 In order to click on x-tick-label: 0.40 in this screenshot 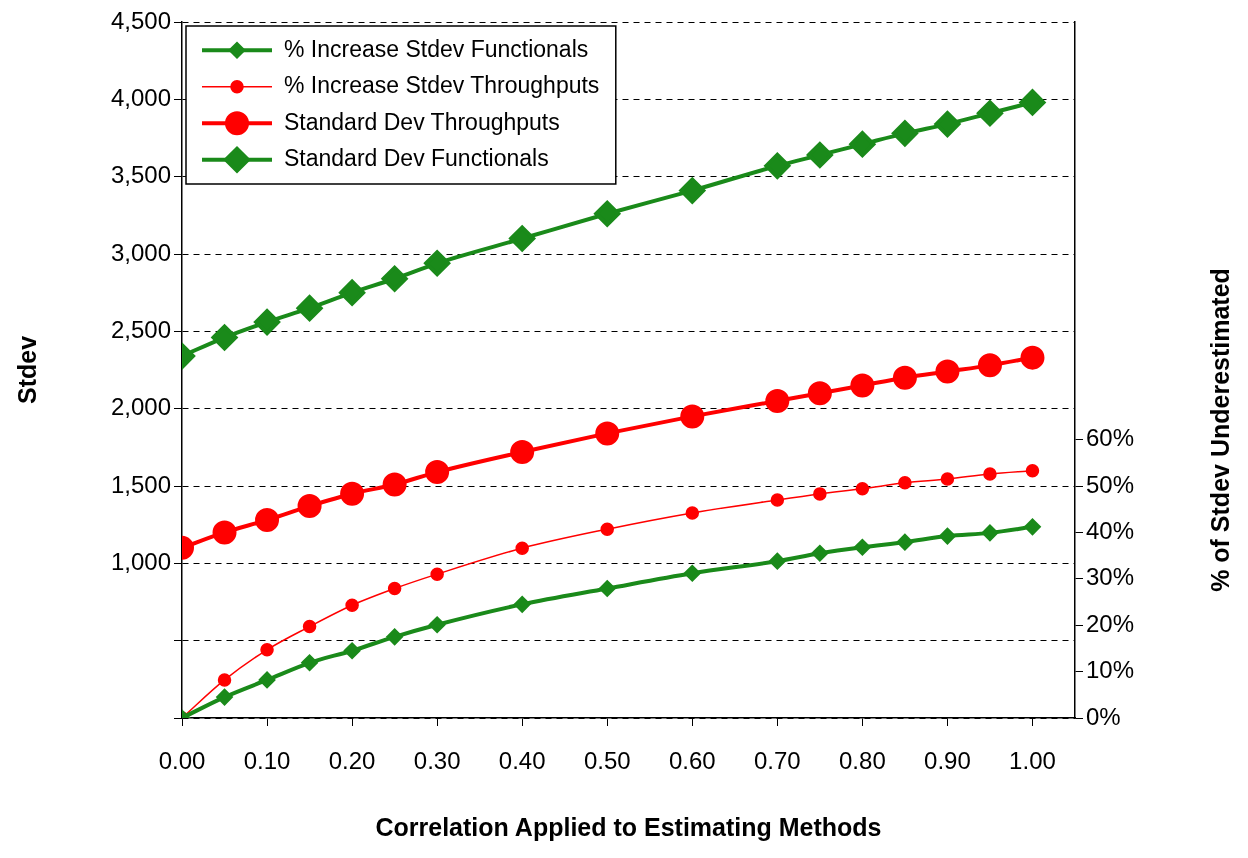, I will do `click(522, 761)`.